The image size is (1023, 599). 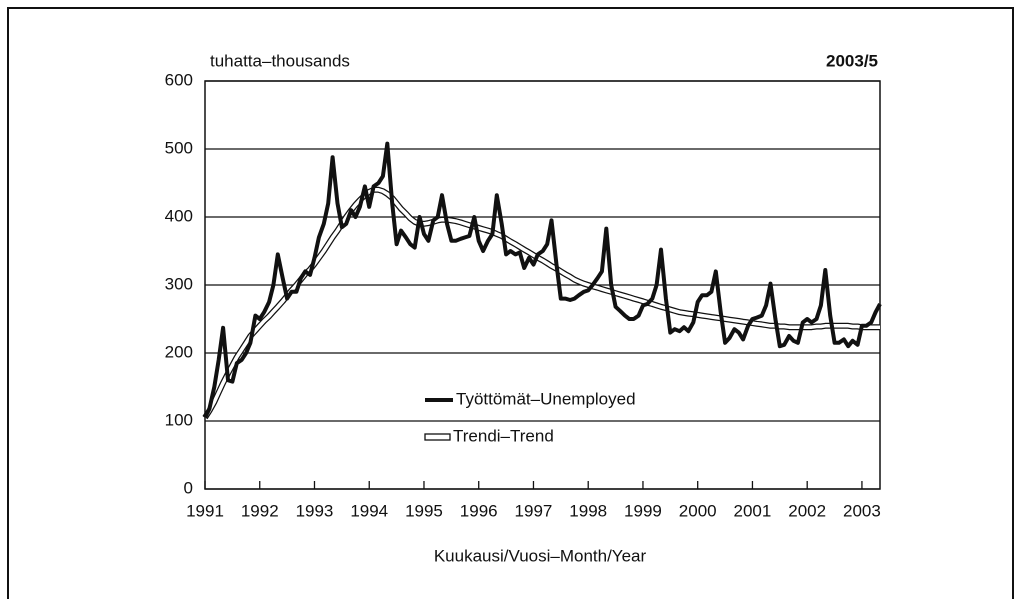 I want to click on x-tick-label: 1992, so click(x=260, y=510).